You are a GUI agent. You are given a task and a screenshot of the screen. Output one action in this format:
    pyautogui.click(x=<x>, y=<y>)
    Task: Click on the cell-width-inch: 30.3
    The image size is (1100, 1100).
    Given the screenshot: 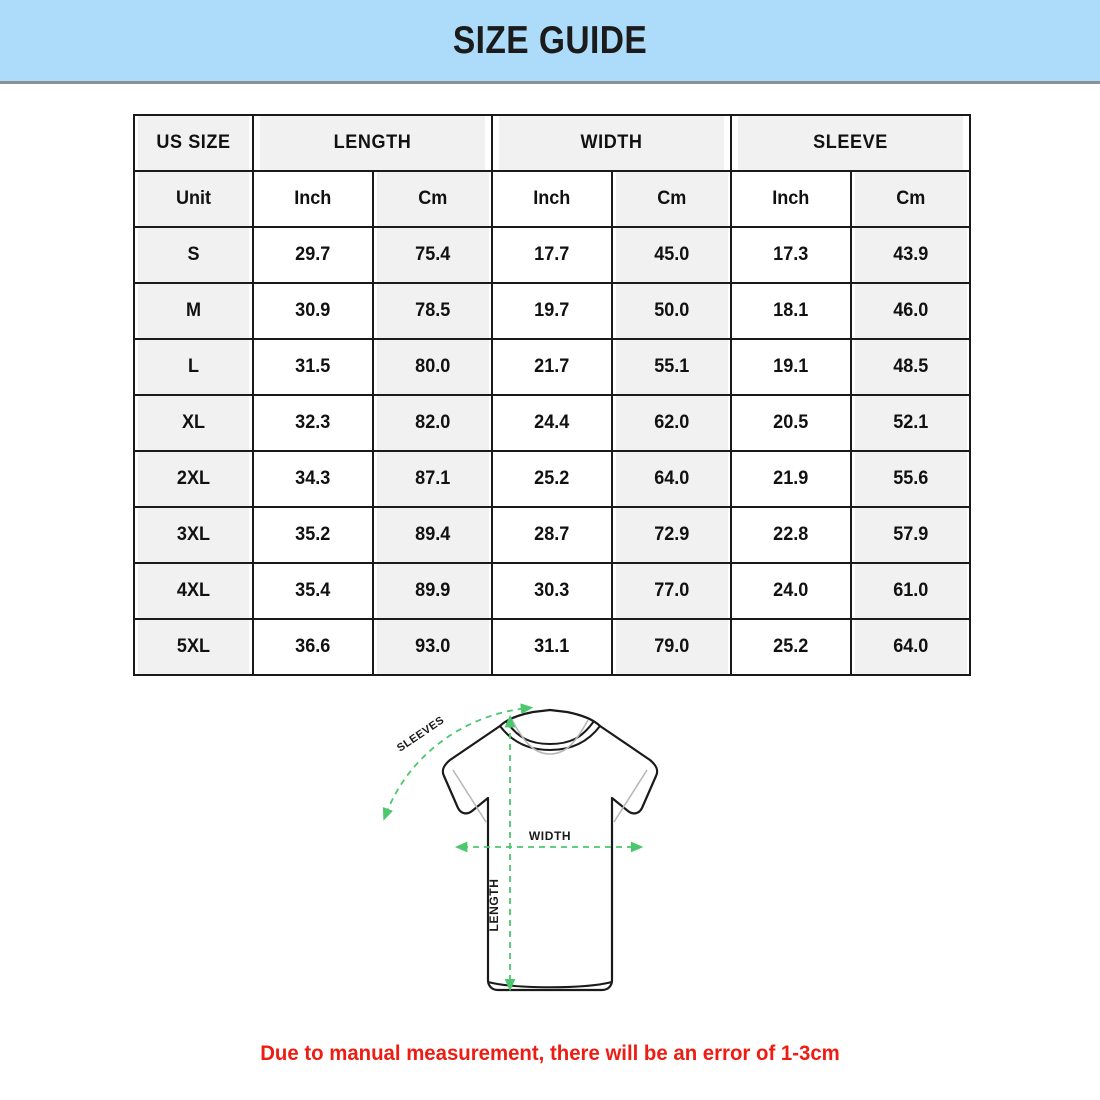 What is the action you would take?
    pyautogui.click(x=552, y=591)
    